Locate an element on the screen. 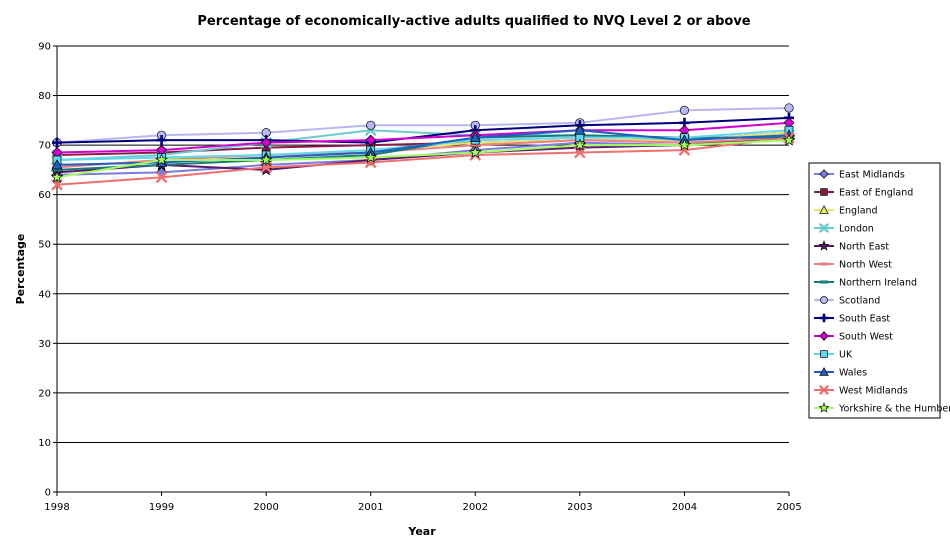  x-tick-label: 2002 is located at coordinates (475, 507).